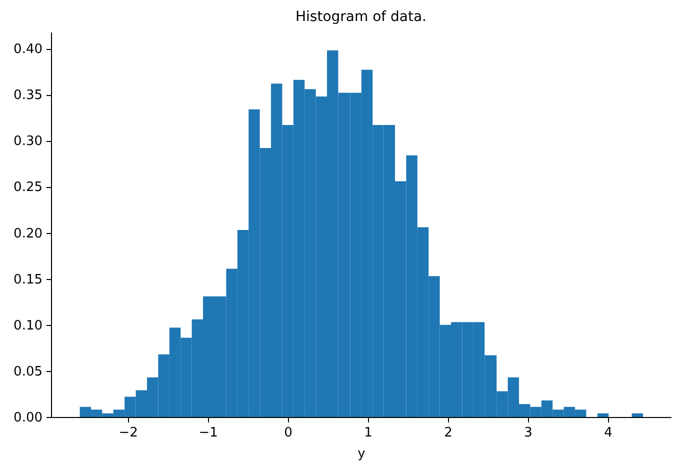  Describe the element at coordinates (361, 17) in the screenshot. I see `chart-title: Histogram of data.` at that location.